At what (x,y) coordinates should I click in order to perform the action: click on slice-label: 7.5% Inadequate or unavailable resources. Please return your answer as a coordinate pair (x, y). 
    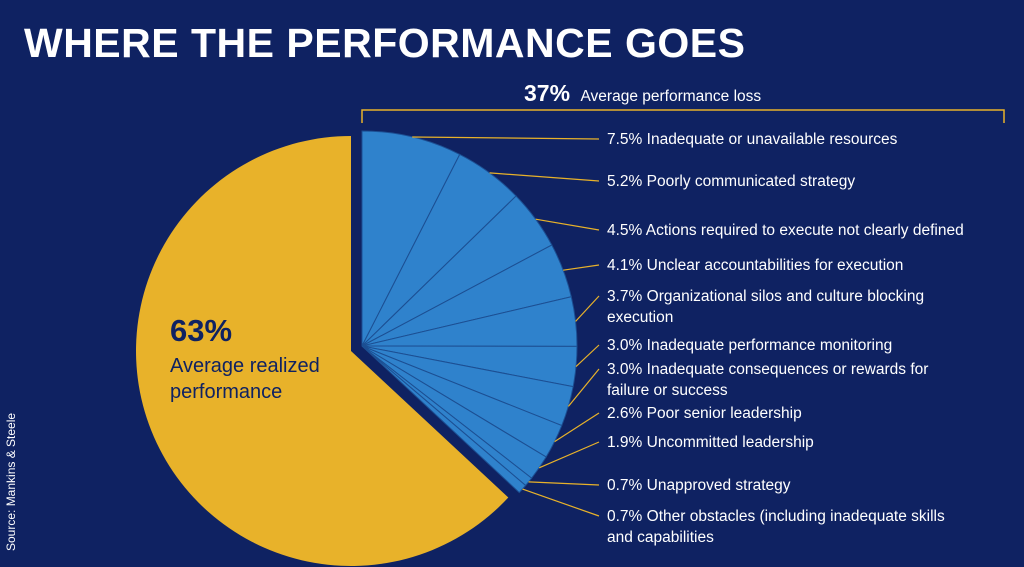
    Looking at the image, I should click on (752, 139).